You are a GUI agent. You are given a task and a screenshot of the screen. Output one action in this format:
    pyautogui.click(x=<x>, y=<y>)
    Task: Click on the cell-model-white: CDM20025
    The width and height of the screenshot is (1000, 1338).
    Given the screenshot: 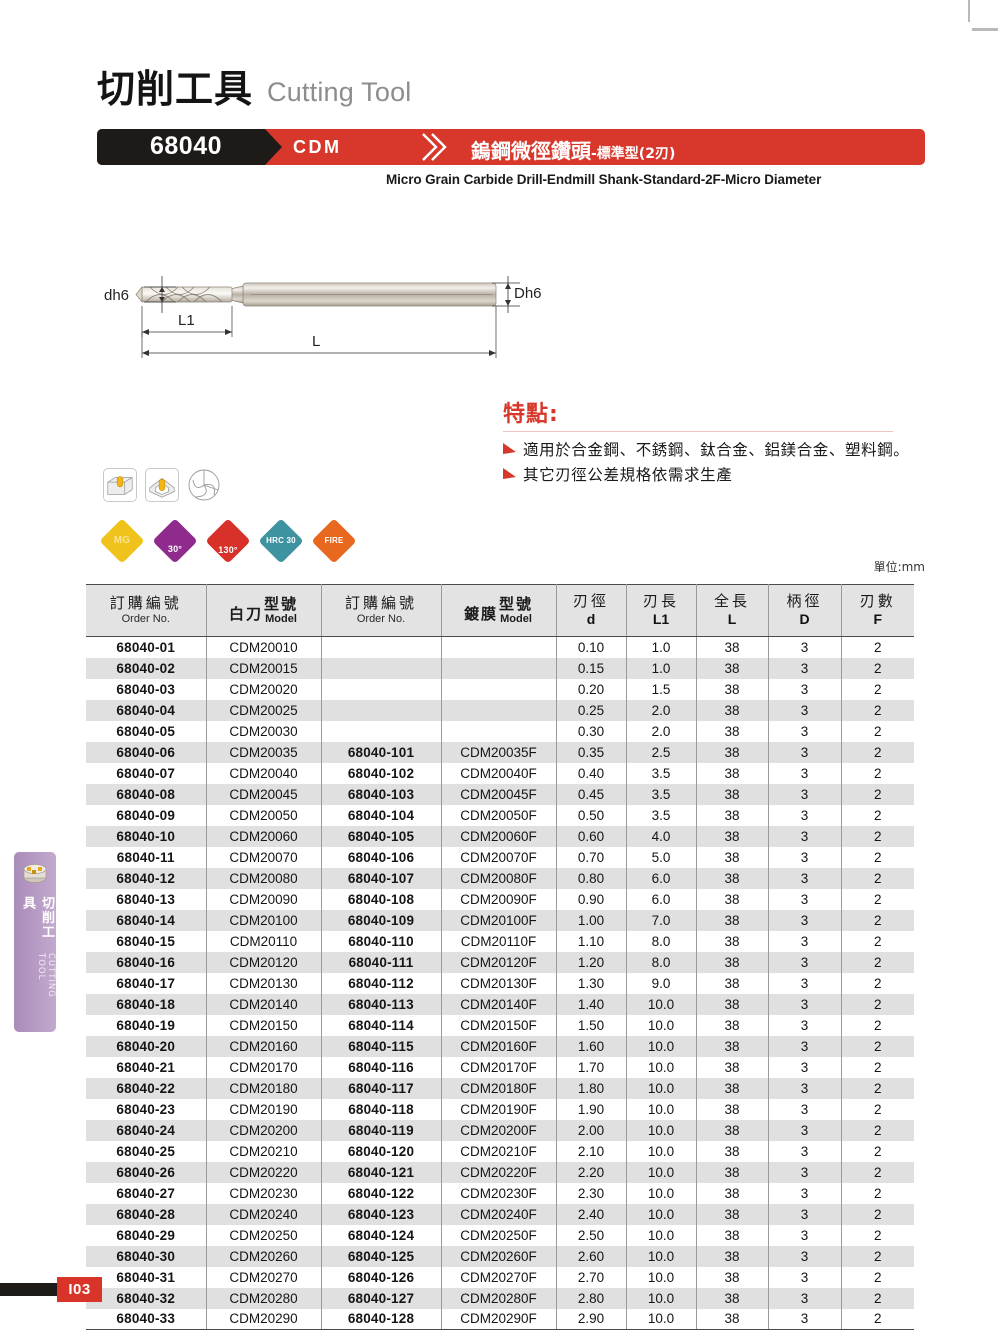 What is the action you would take?
    pyautogui.click(x=263, y=710)
    